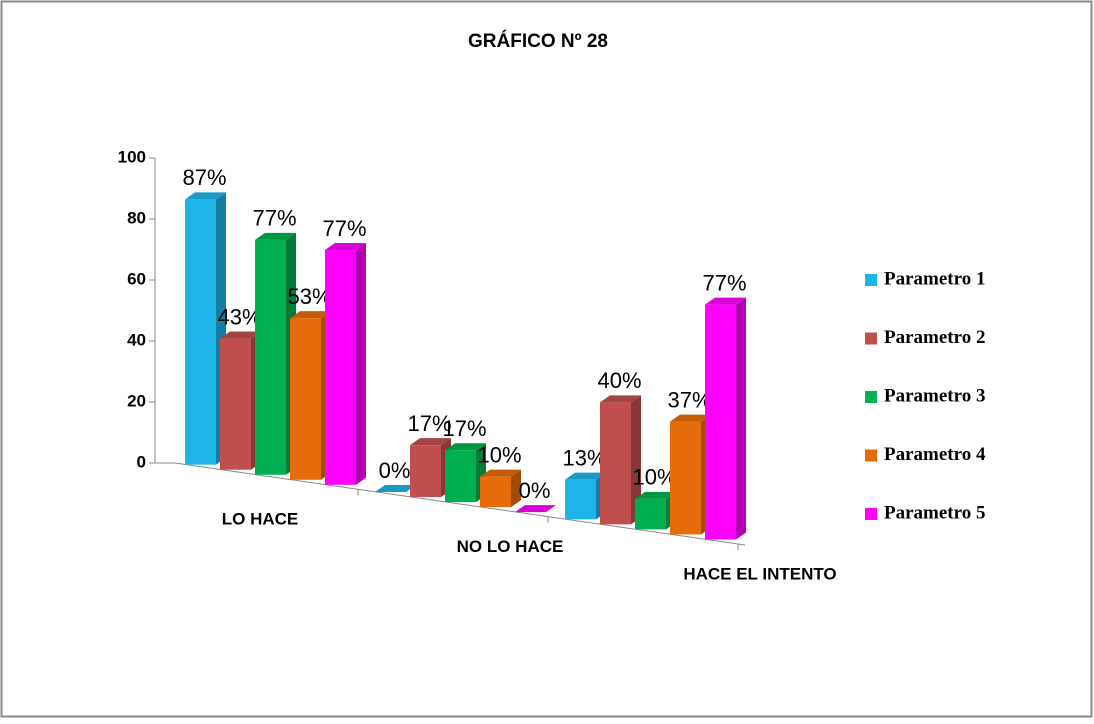  What do you see at coordinates (141, 461) in the screenshot?
I see `y-tick-label: 0` at bounding box center [141, 461].